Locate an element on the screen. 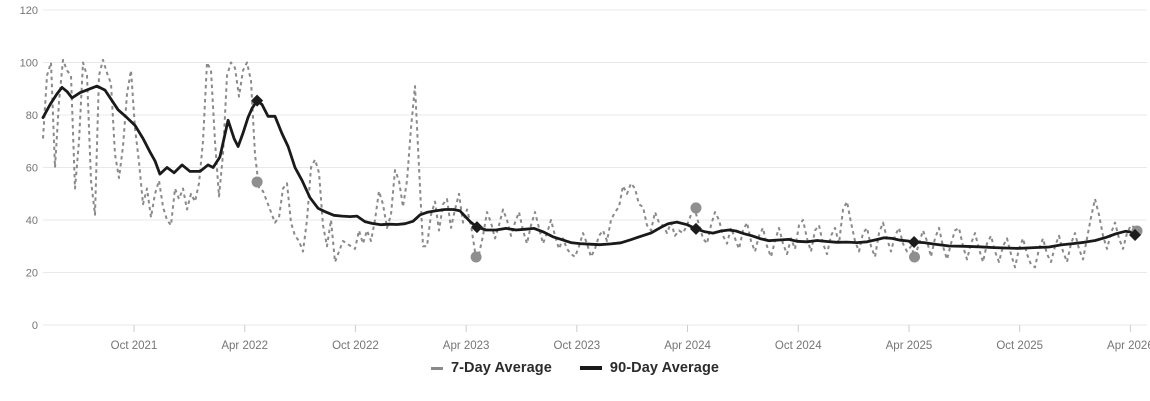  legend-label: 90-Day Average is located at coordinates (664, 368).